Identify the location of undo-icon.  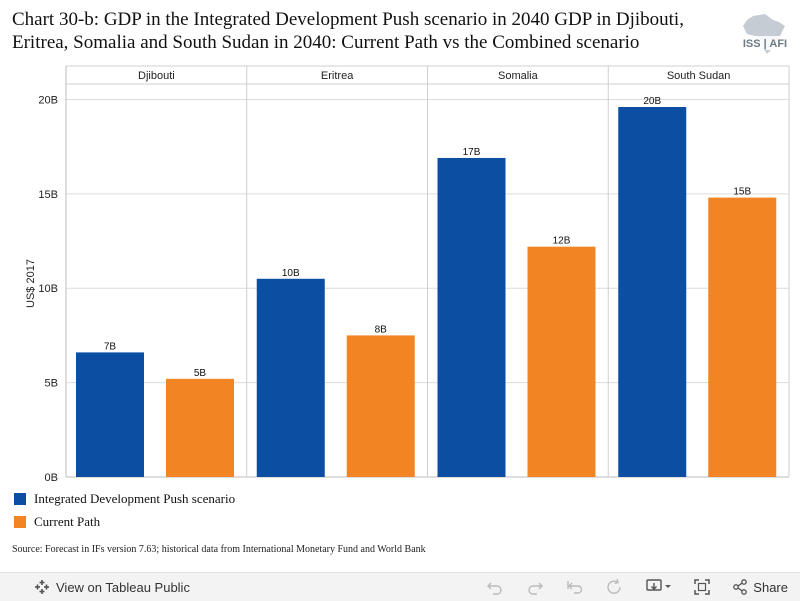
(494, 588).